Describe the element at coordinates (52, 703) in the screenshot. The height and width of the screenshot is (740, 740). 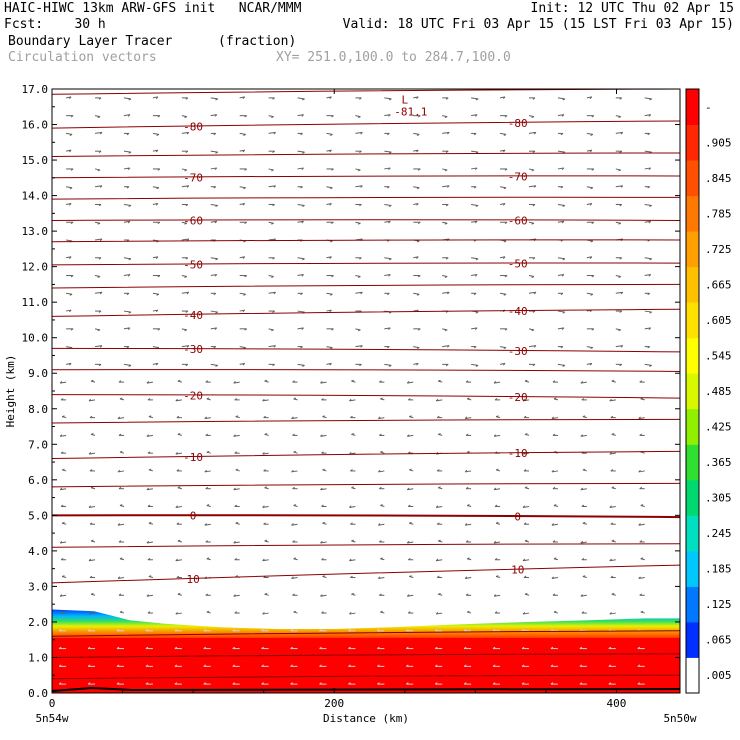
I see `x-tick-label: 0` at that location.